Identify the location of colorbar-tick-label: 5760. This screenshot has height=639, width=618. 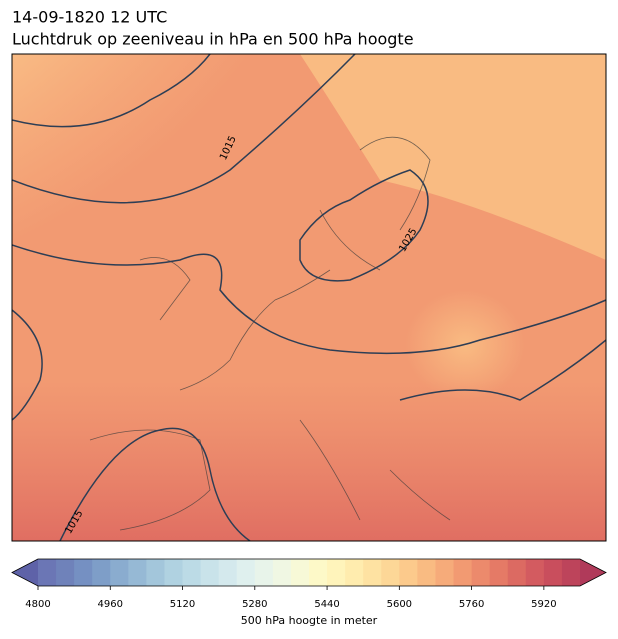
(471, 604).